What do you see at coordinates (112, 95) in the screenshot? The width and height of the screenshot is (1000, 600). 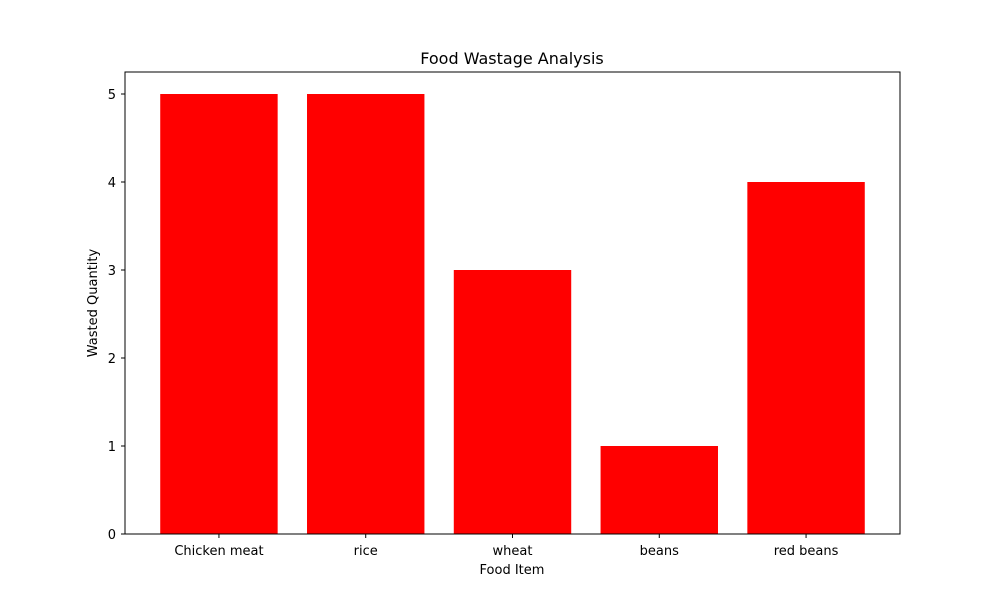 I see `y-tick-label: 5` at bounding box center [112, 95].